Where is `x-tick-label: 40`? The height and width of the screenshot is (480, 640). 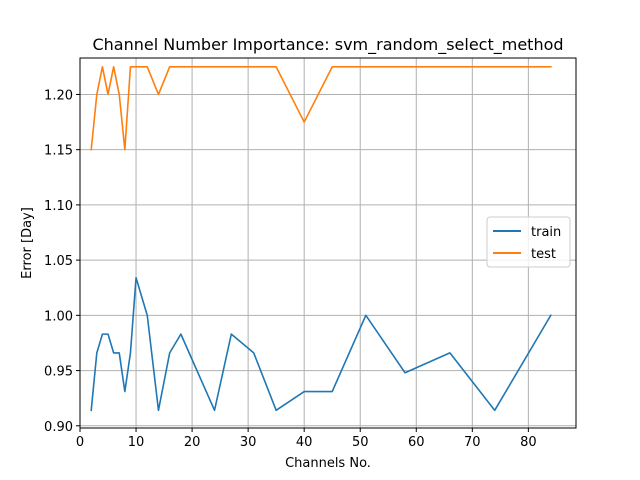 x-tick-label: 40 is located at coordinates (304, 442).